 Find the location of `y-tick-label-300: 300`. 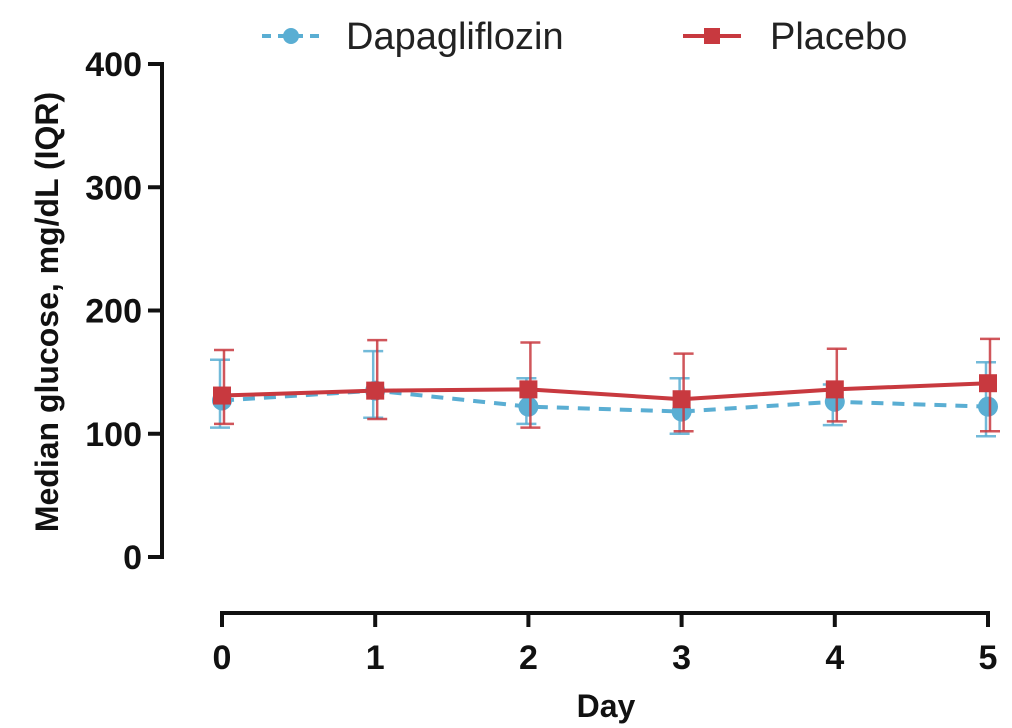

y-tick-label-300: 300 is located at coordinates (113, 188).